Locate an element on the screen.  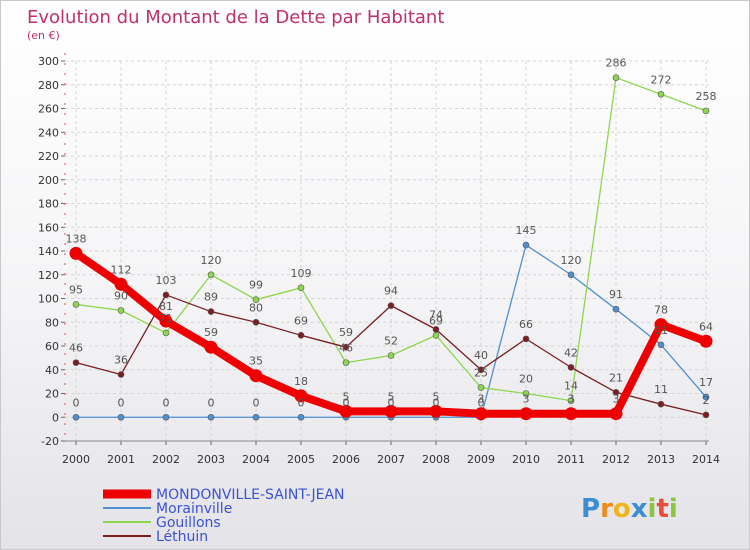
data-label: 40 is located at coordinates (481, 355).